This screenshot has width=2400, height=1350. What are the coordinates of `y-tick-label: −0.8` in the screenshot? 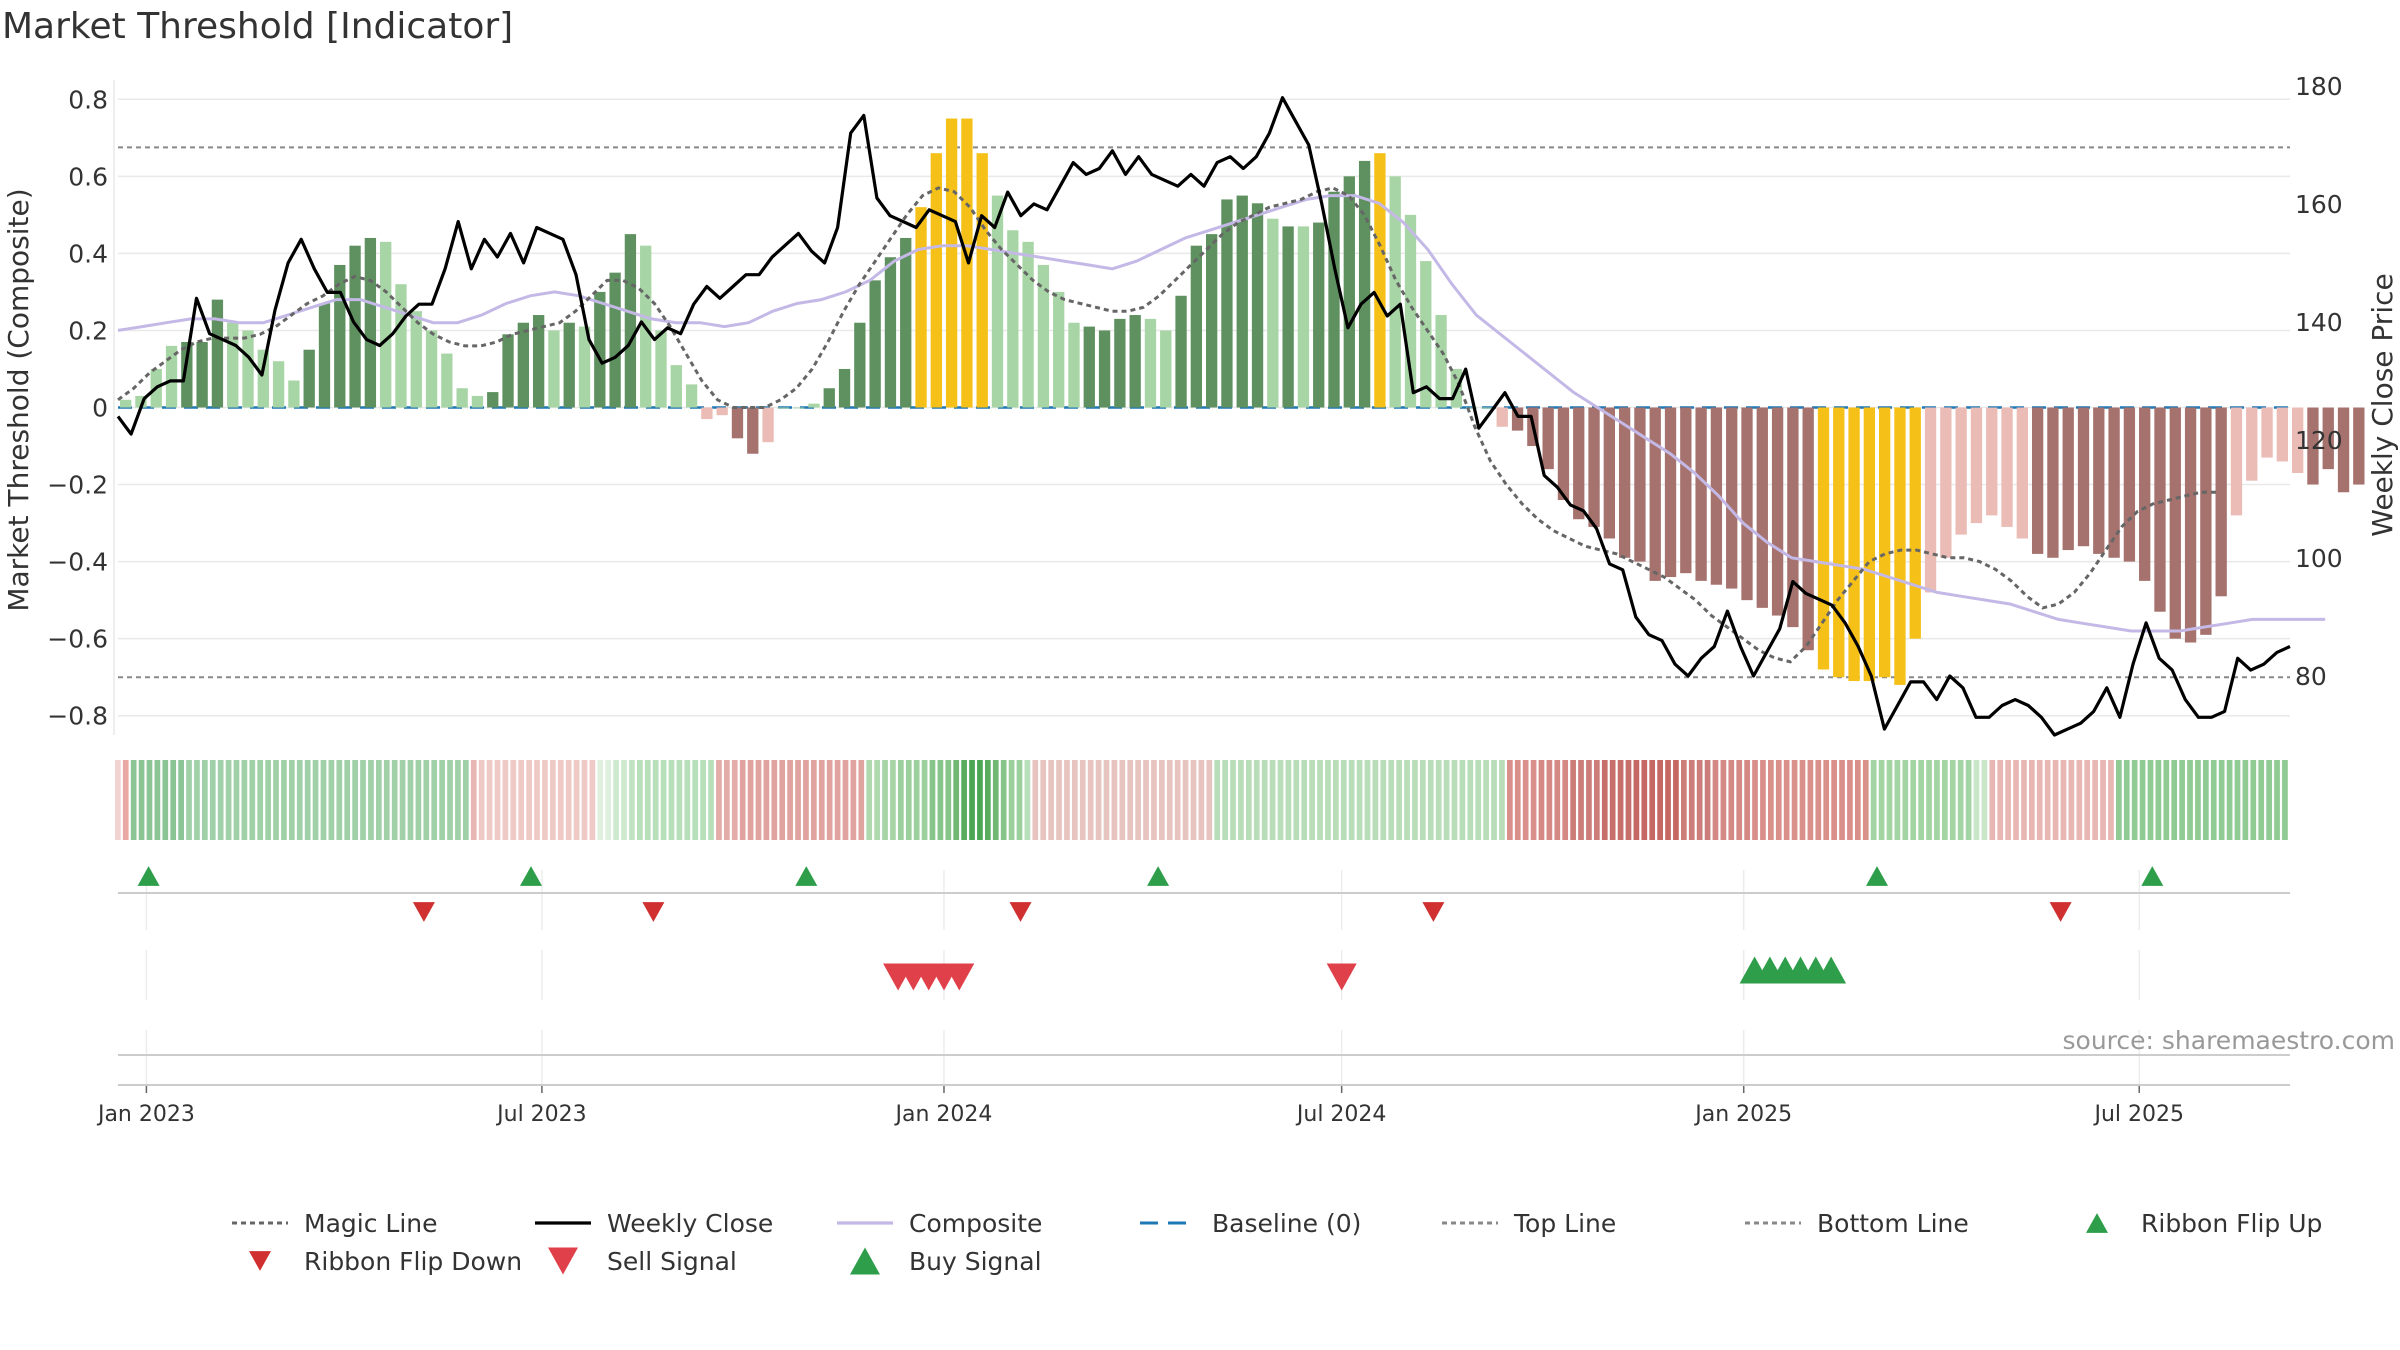 It's located at (77, 716).